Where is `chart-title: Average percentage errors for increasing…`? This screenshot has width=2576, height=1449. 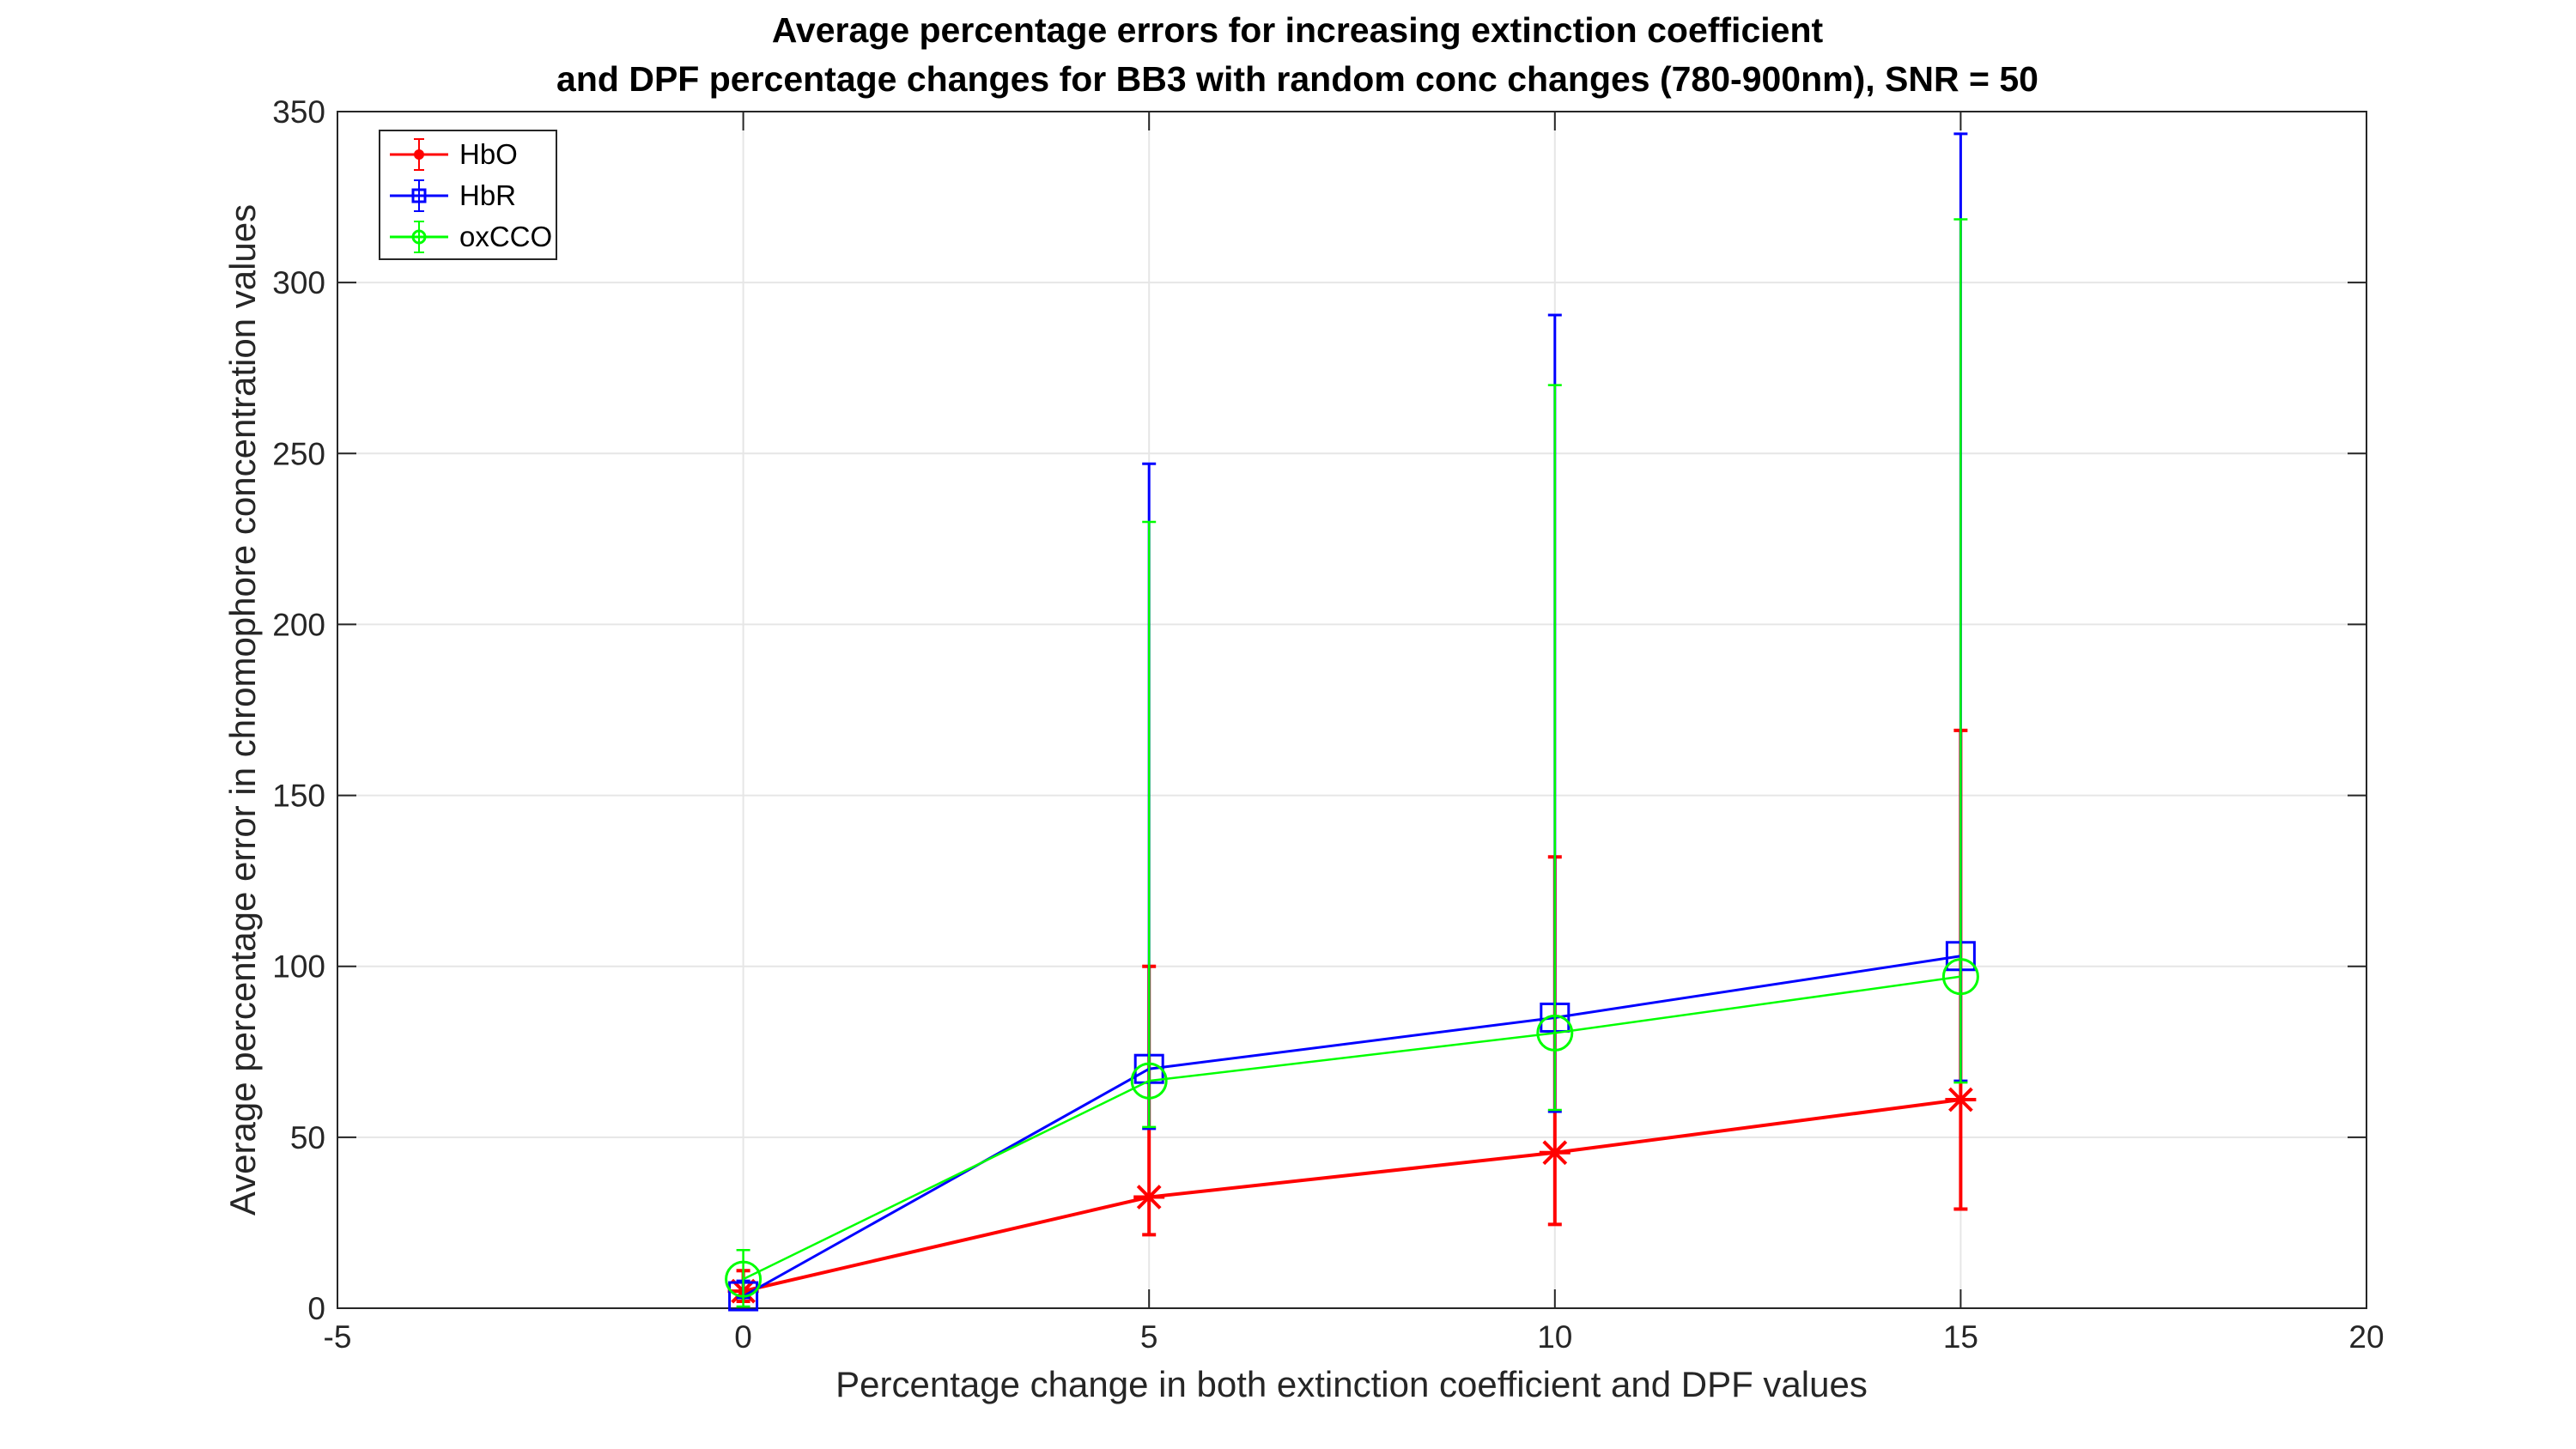
chart-title: Average percentage errors for increasing… is located at coordinates (1298, 30).